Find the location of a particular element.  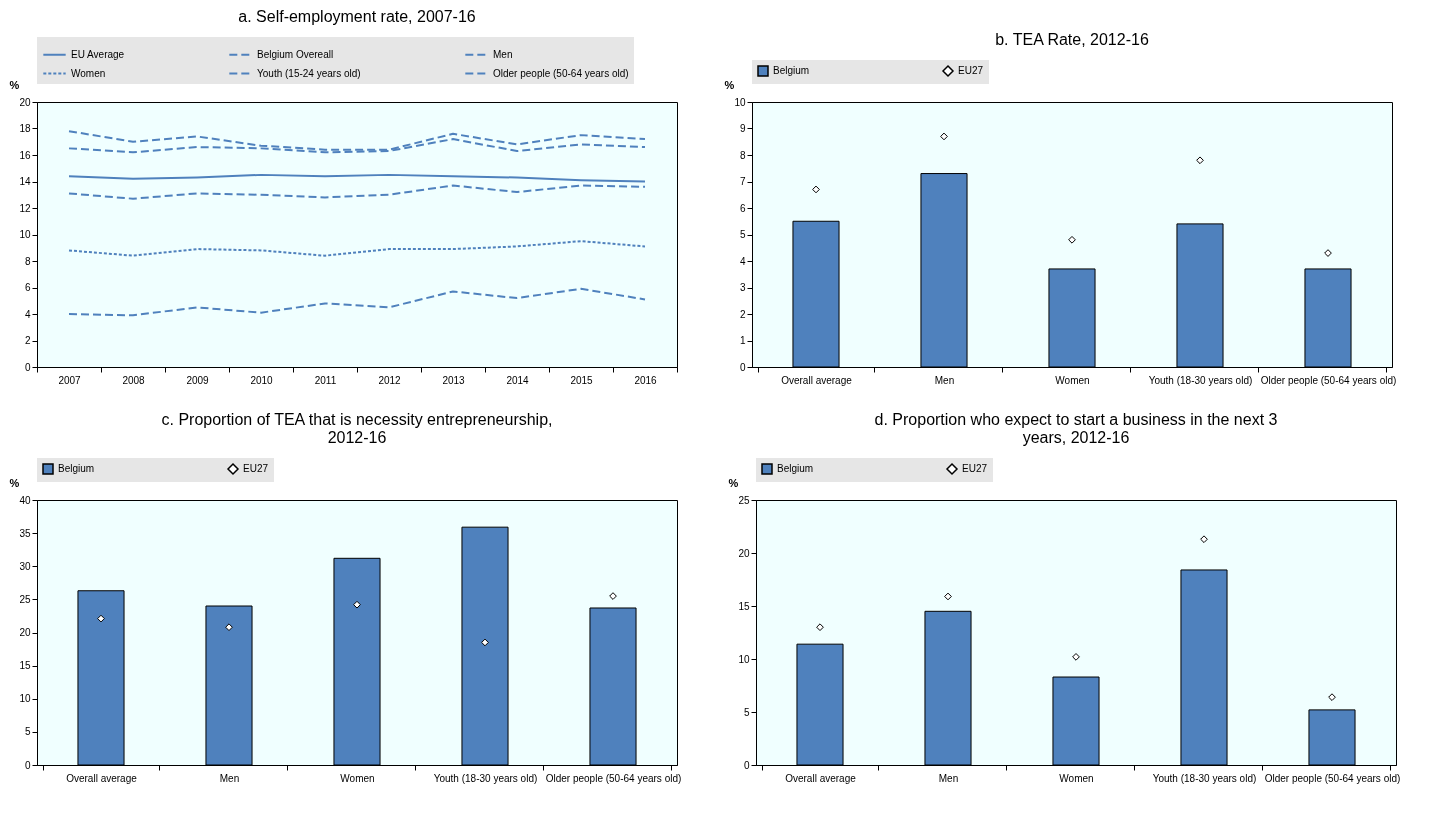

chart-title: c. Proportion of TEA that is necessity entrepreneurship, 2012-16 is located at coordinates (357, 428).